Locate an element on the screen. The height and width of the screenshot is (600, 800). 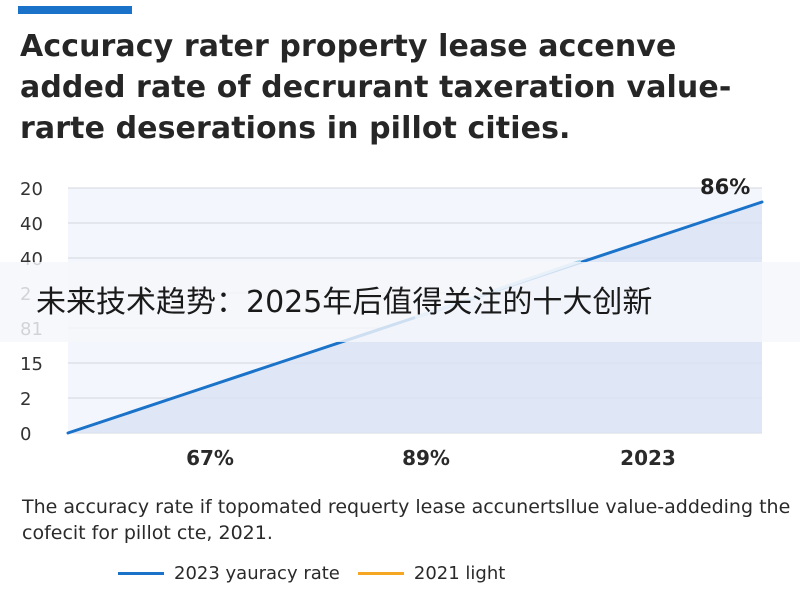
legend-swatch-blue is located at coordinates (141, 573).